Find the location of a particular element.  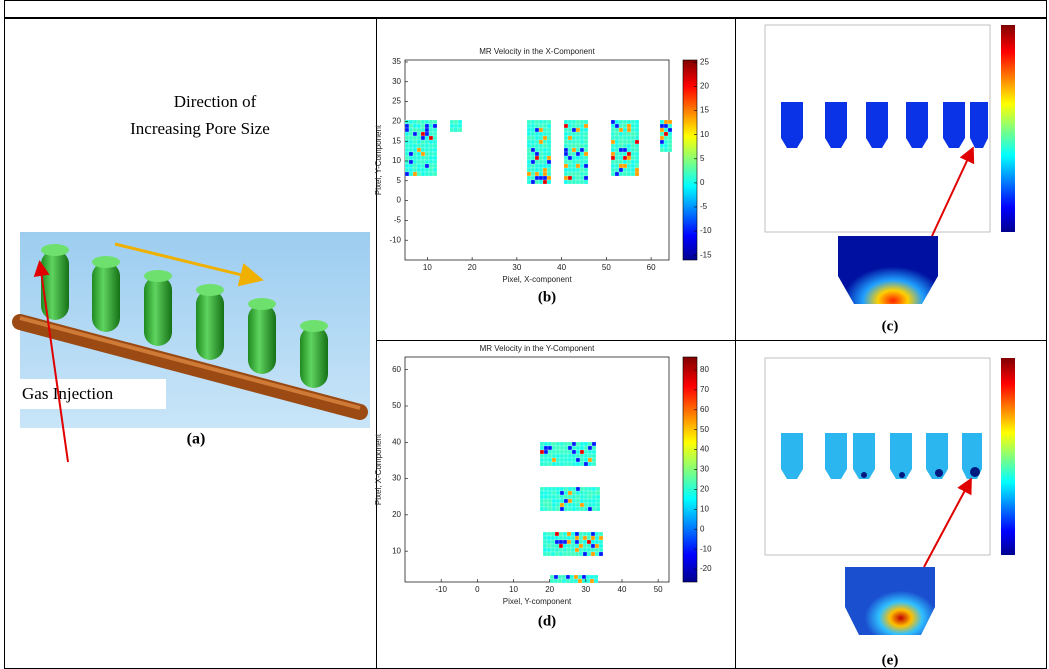

zoom-inset is located at coordinates (890, 601).